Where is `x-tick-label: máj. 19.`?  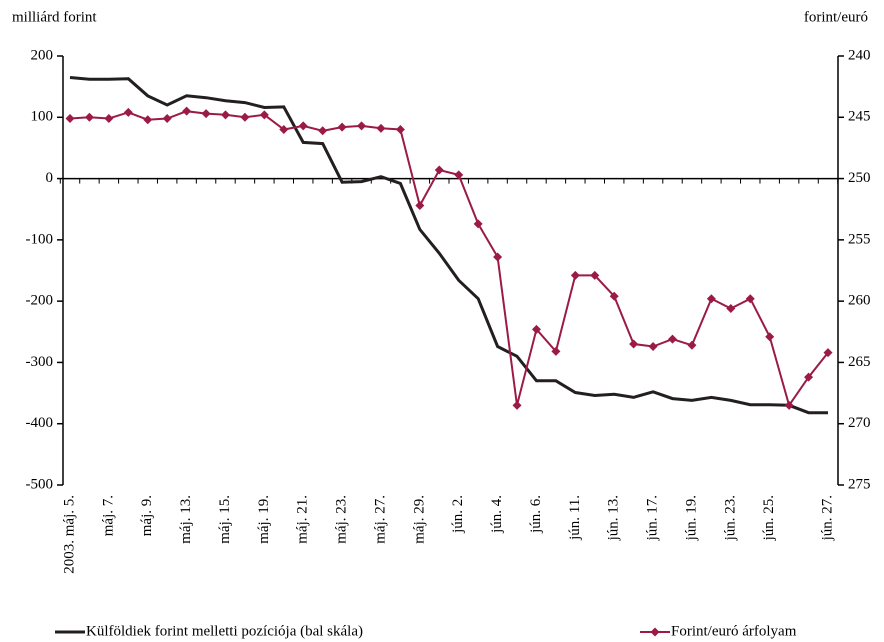 x-tick-label: máj. 19. is located at coordinates (264, 519).